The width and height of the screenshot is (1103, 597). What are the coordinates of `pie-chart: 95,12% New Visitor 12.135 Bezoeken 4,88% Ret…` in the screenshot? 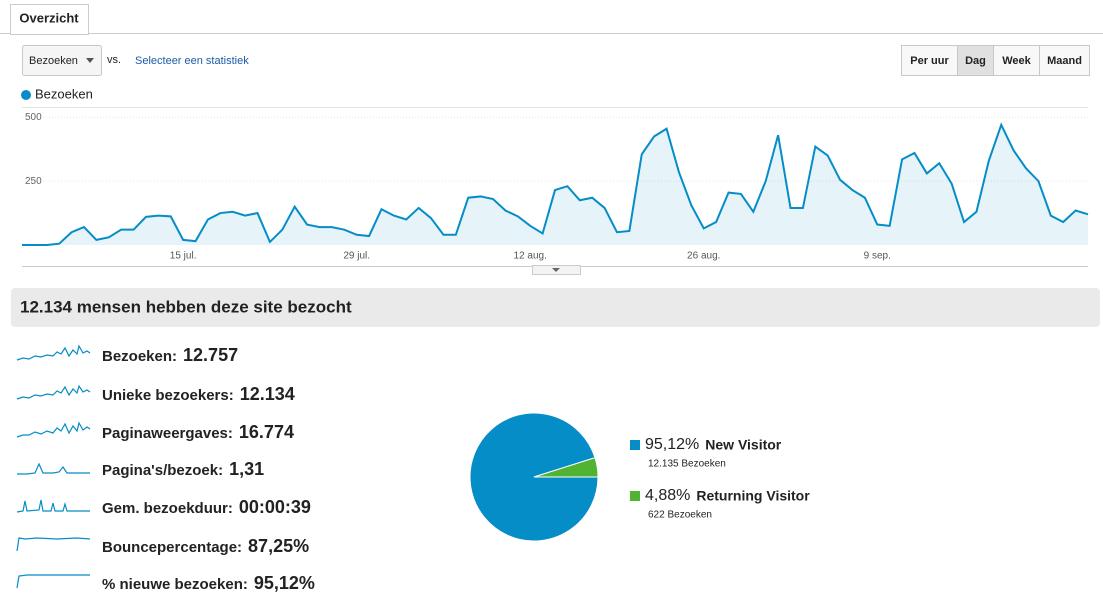 It's located at (639, 477).